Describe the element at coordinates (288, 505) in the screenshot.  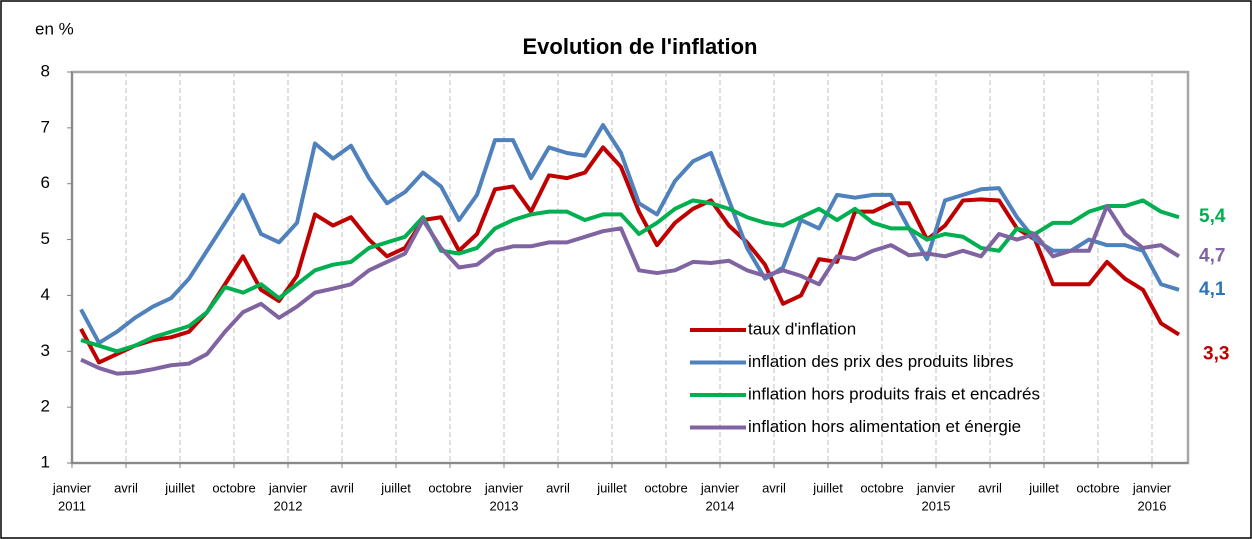
I see `x-year-label: 2012` at that location.